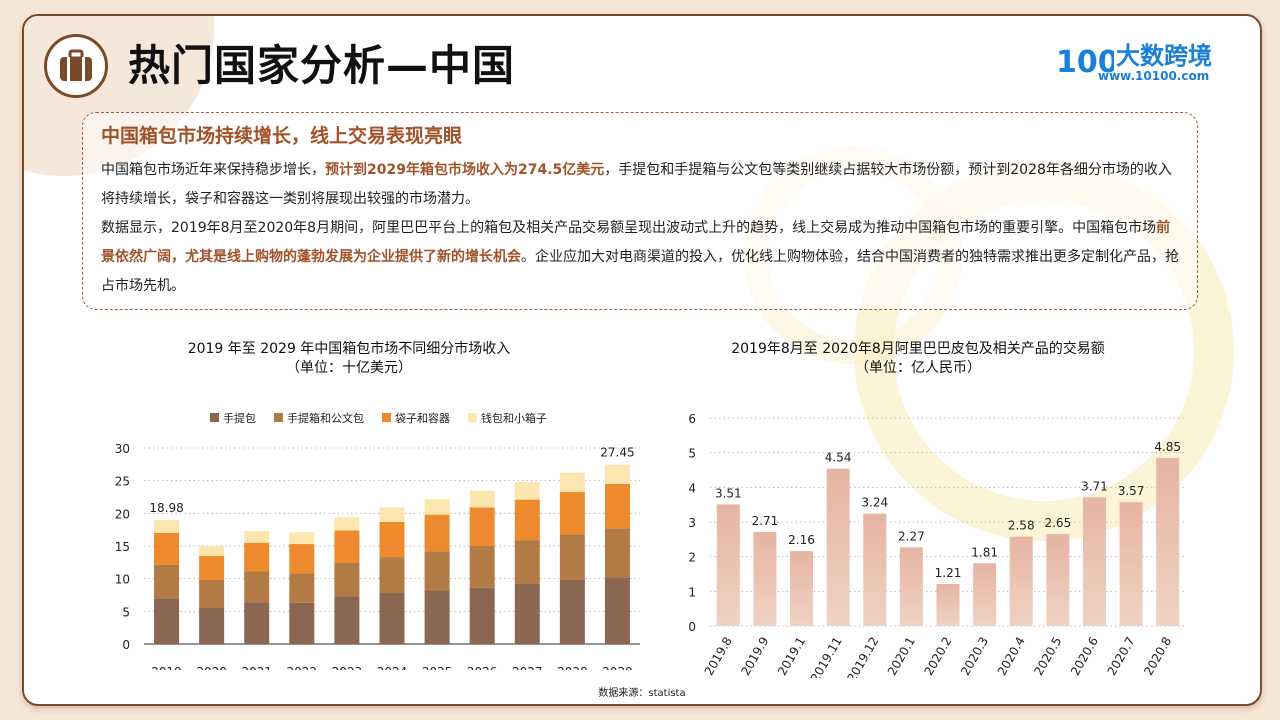 This screenshot has width=1280, height=720. I want to click on chart1-title-block: 2019 年至 2029 年中国箱包市场不同细分市场收入 （单位：十亿美元）, so click(349, 359).